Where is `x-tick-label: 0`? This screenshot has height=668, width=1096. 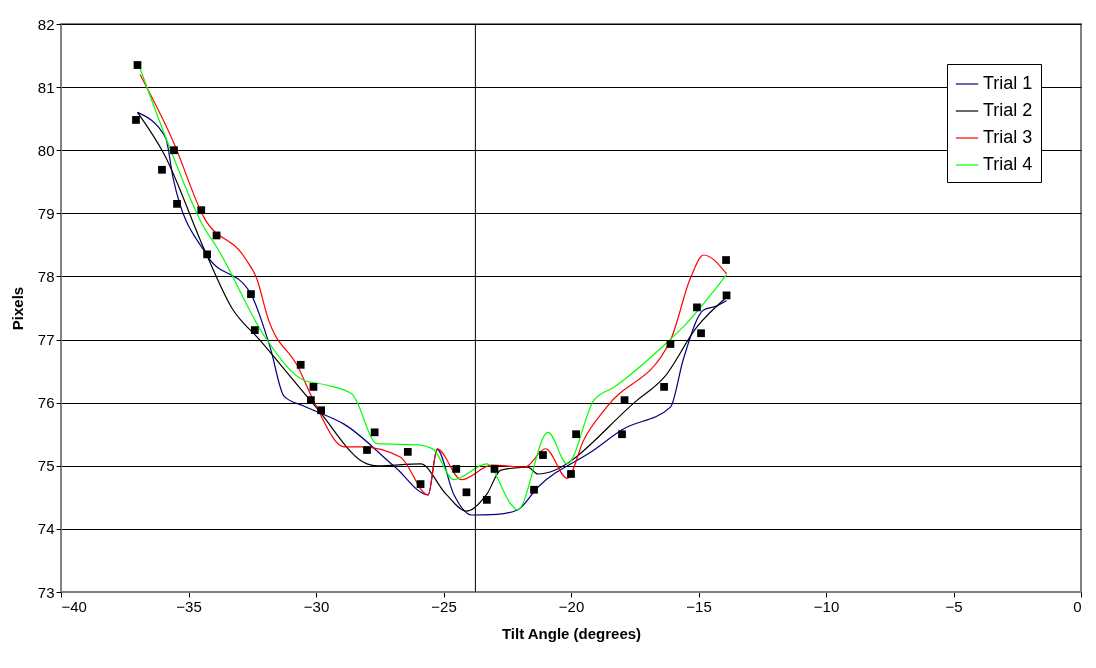 x-tick-label: 0 is located at coordinates (1077, 606).